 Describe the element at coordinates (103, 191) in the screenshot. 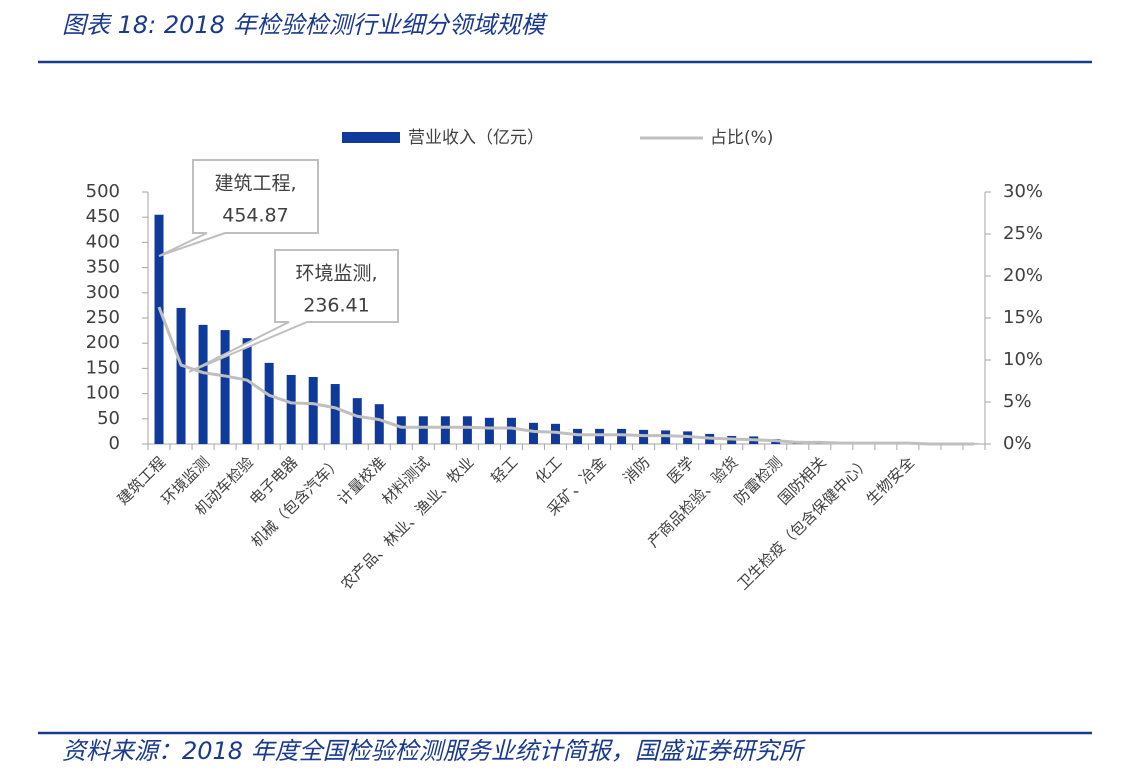

I see `y-tick-label: 500` at that location.